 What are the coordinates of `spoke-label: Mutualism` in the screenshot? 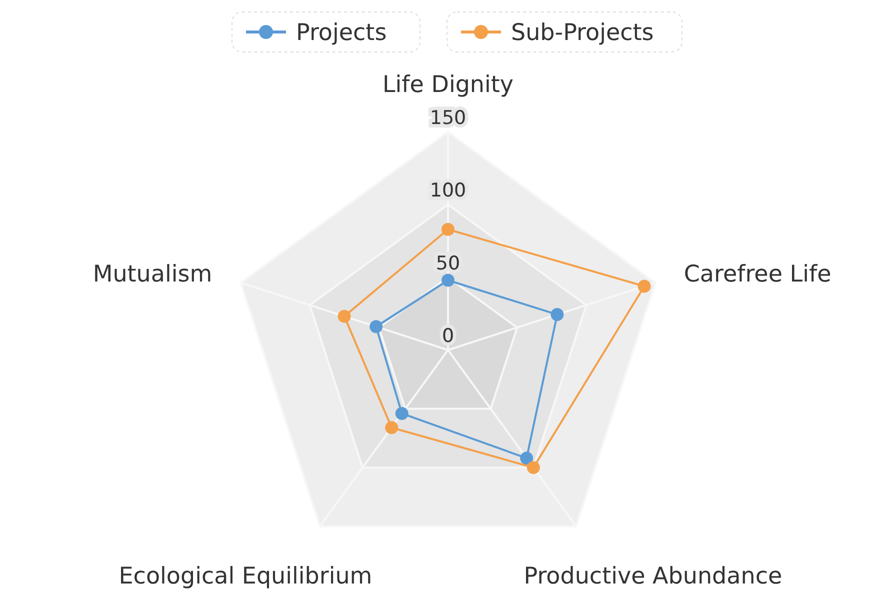 It's located at (152, 274).